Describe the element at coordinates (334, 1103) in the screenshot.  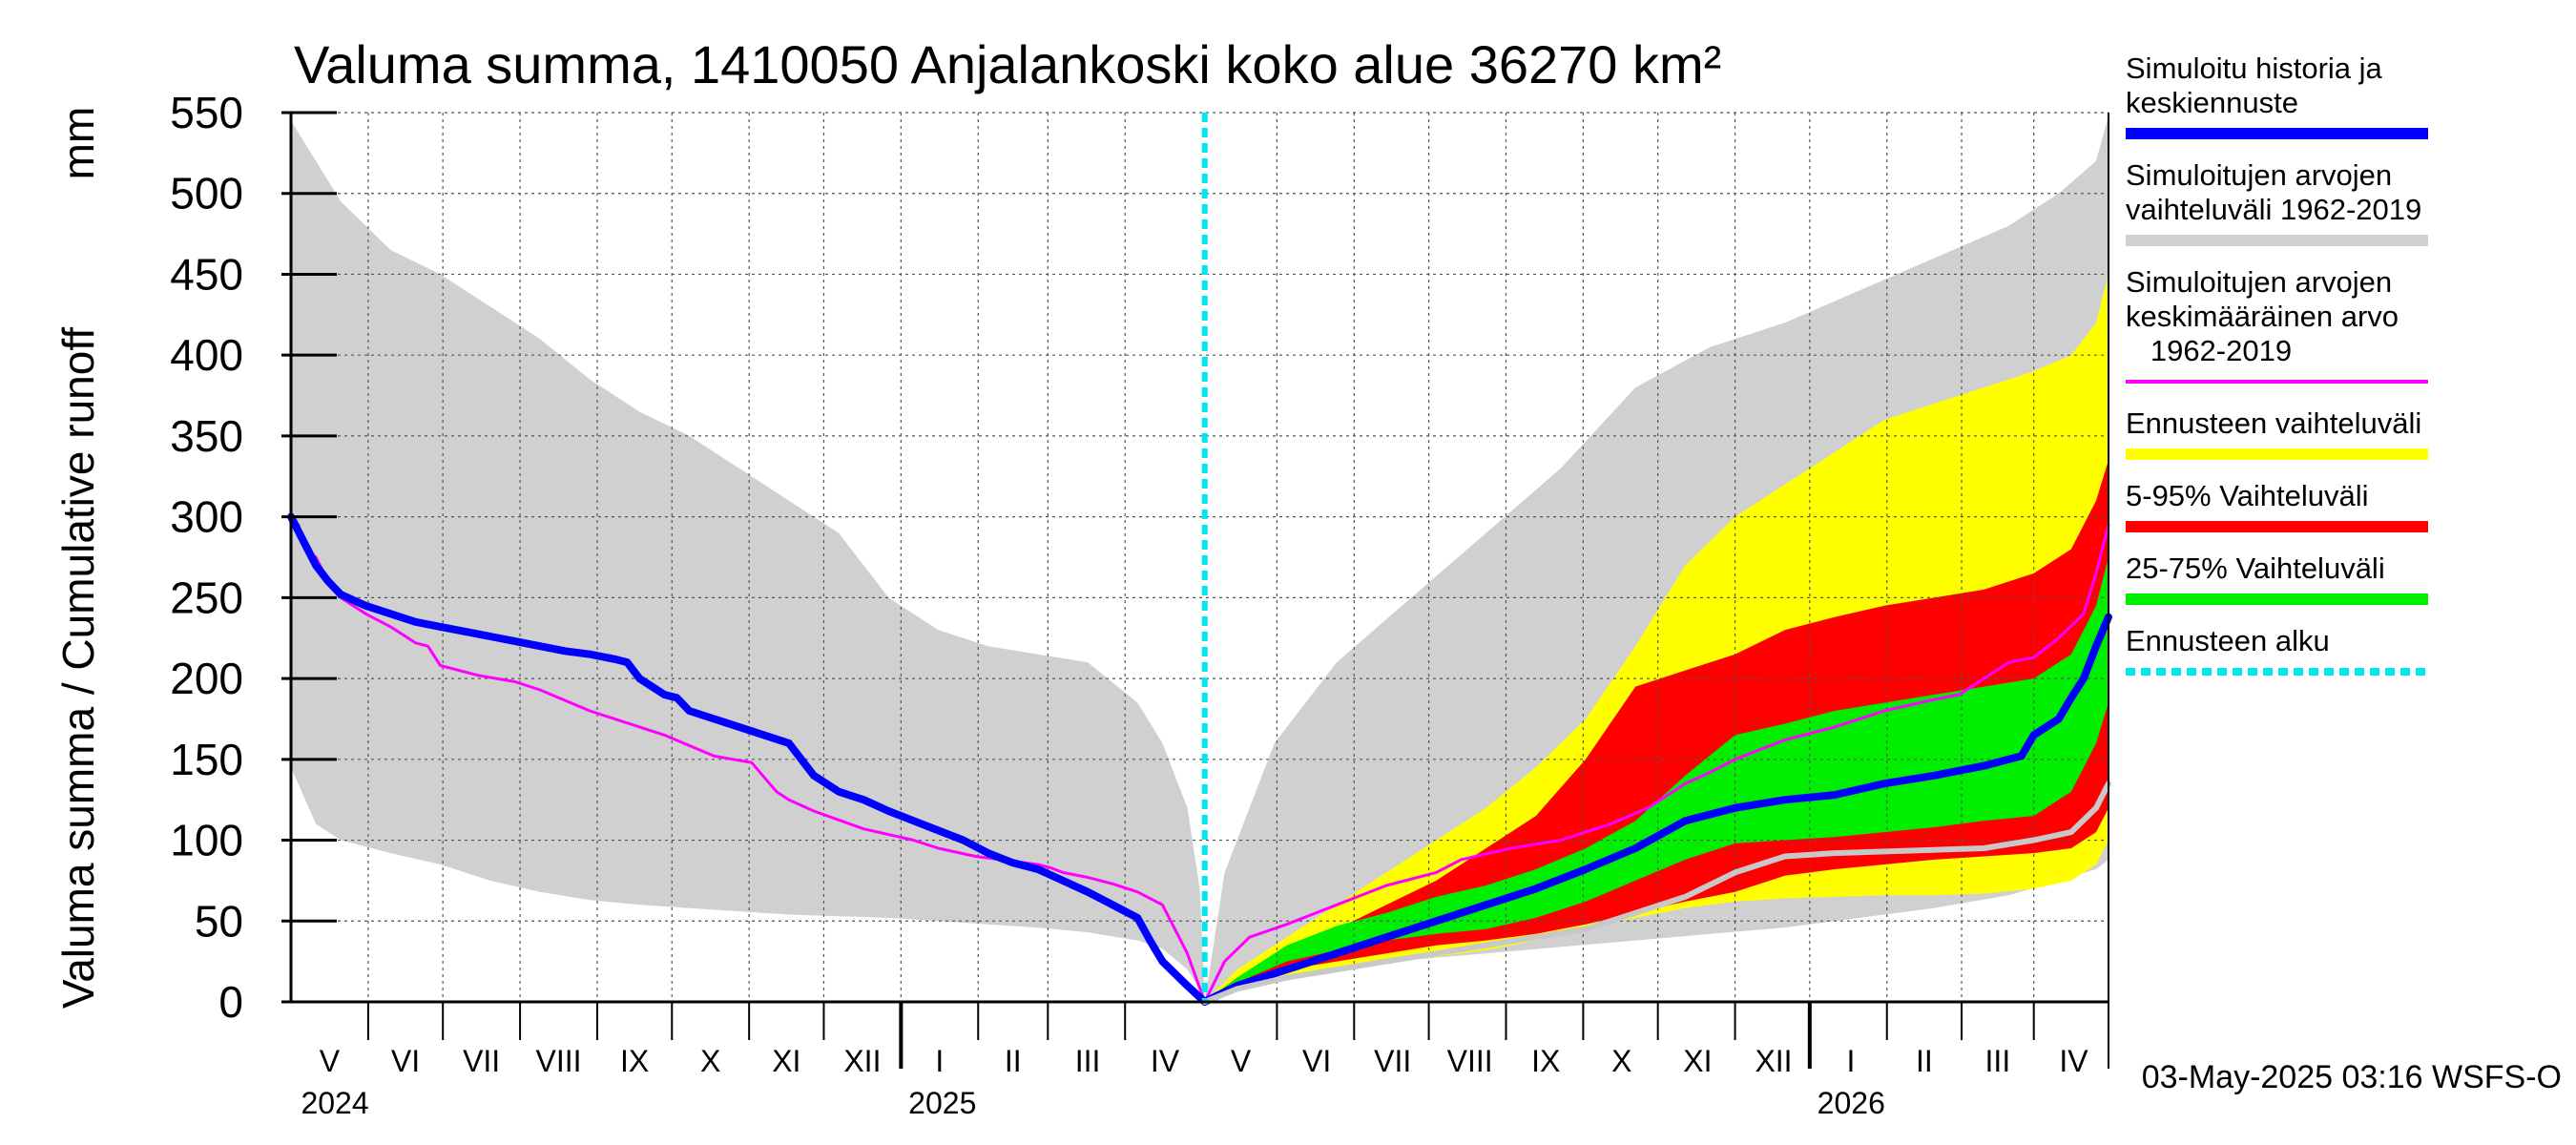
I see `year-label-2024: 2024` at that location.